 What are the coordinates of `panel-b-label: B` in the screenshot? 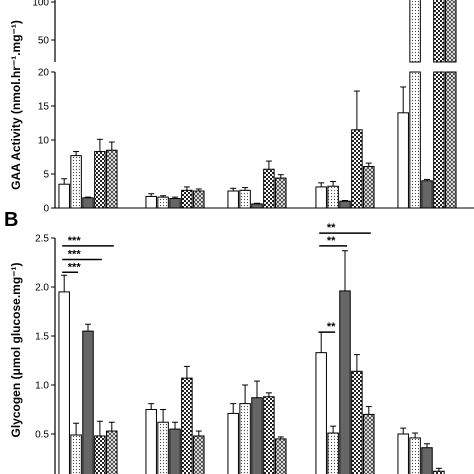 It's located at (11, 220).